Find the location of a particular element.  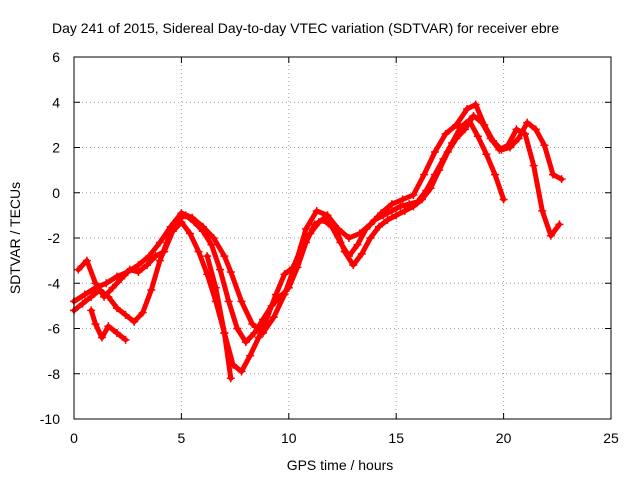

y-tick-label: -8 is located at coordinates (54, 374).